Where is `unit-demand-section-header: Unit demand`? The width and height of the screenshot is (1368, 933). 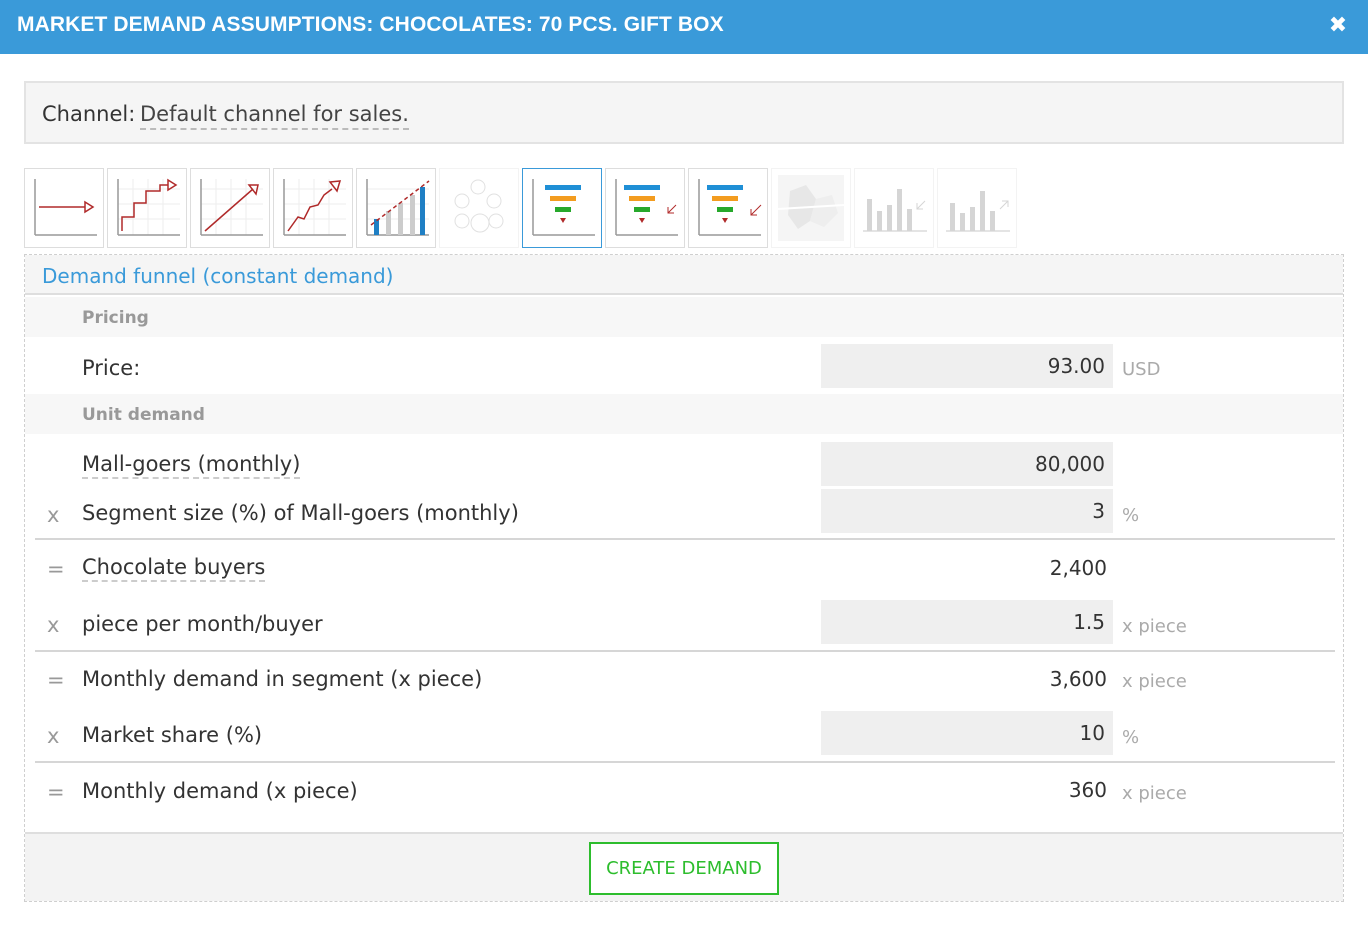 unit-demand-section-header: Unit demand is located at coordinates (684, 414).